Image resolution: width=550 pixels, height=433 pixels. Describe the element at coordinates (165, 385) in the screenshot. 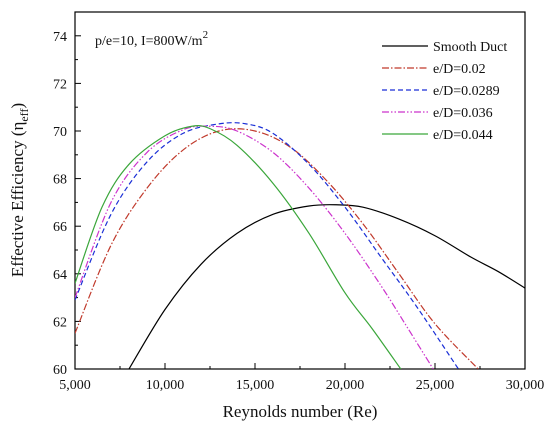

I see `x-tick-label: 10,000` at that location.